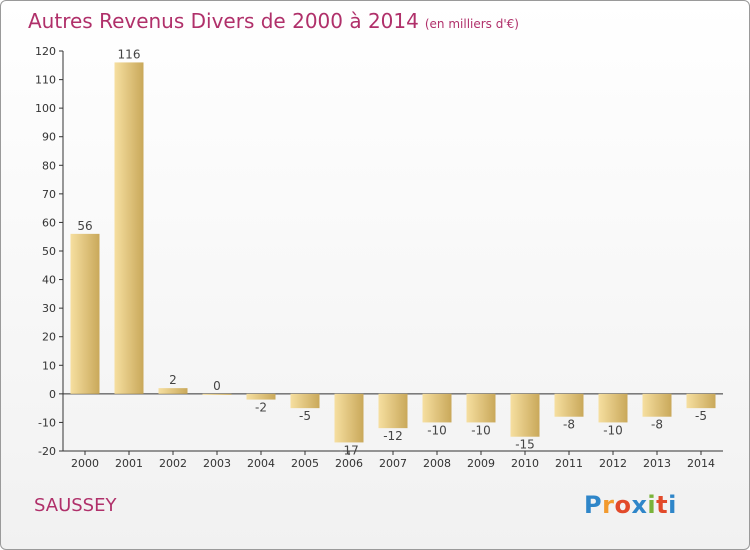 This screenshot has width=750, height=550. Describe the element at coordinates (47, 451) in the screenshot. I see `y-tick-label: -20` at that location.